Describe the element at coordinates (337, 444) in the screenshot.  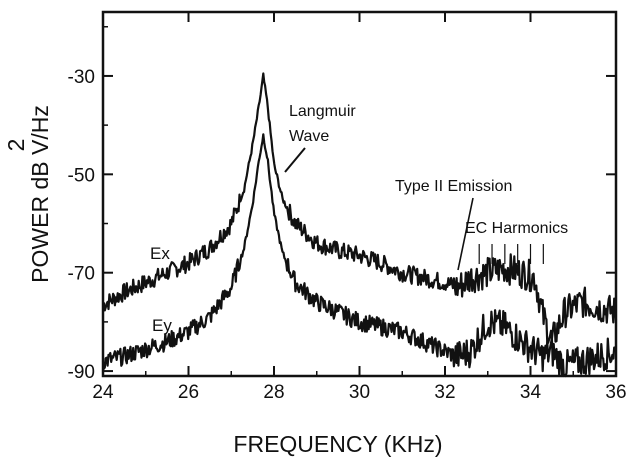
I see `x-axis-title: FREQUENCY (KHz)` at that location.